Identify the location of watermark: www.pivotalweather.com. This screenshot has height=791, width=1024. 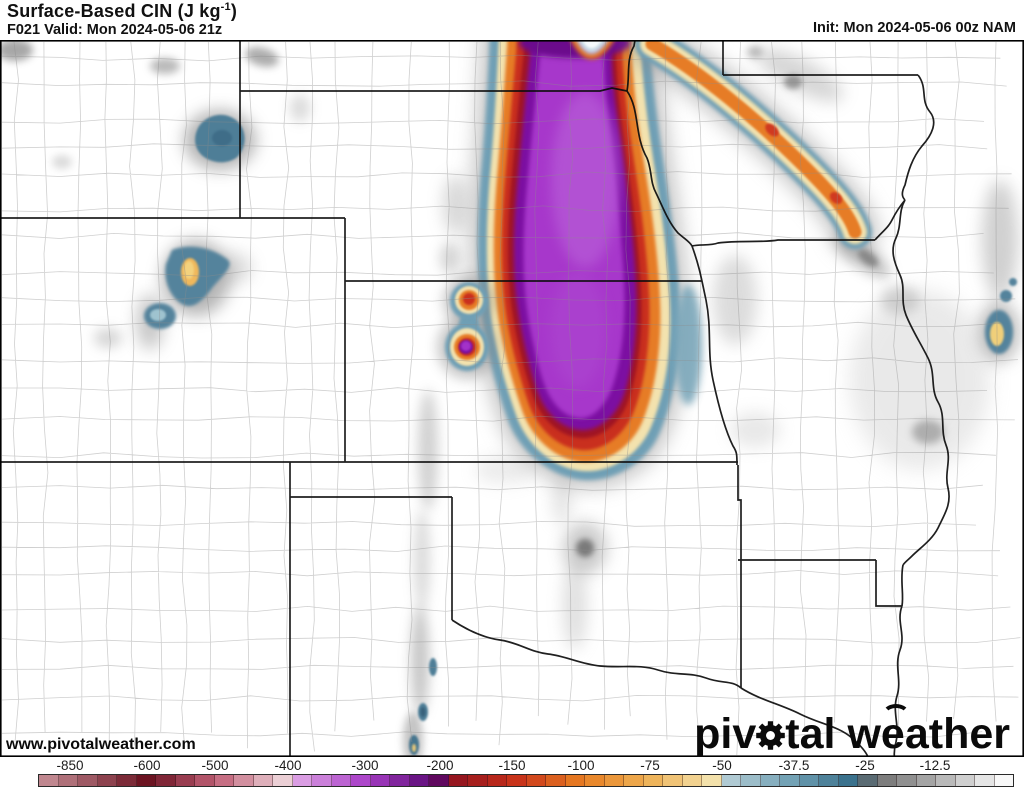
(101, 744).